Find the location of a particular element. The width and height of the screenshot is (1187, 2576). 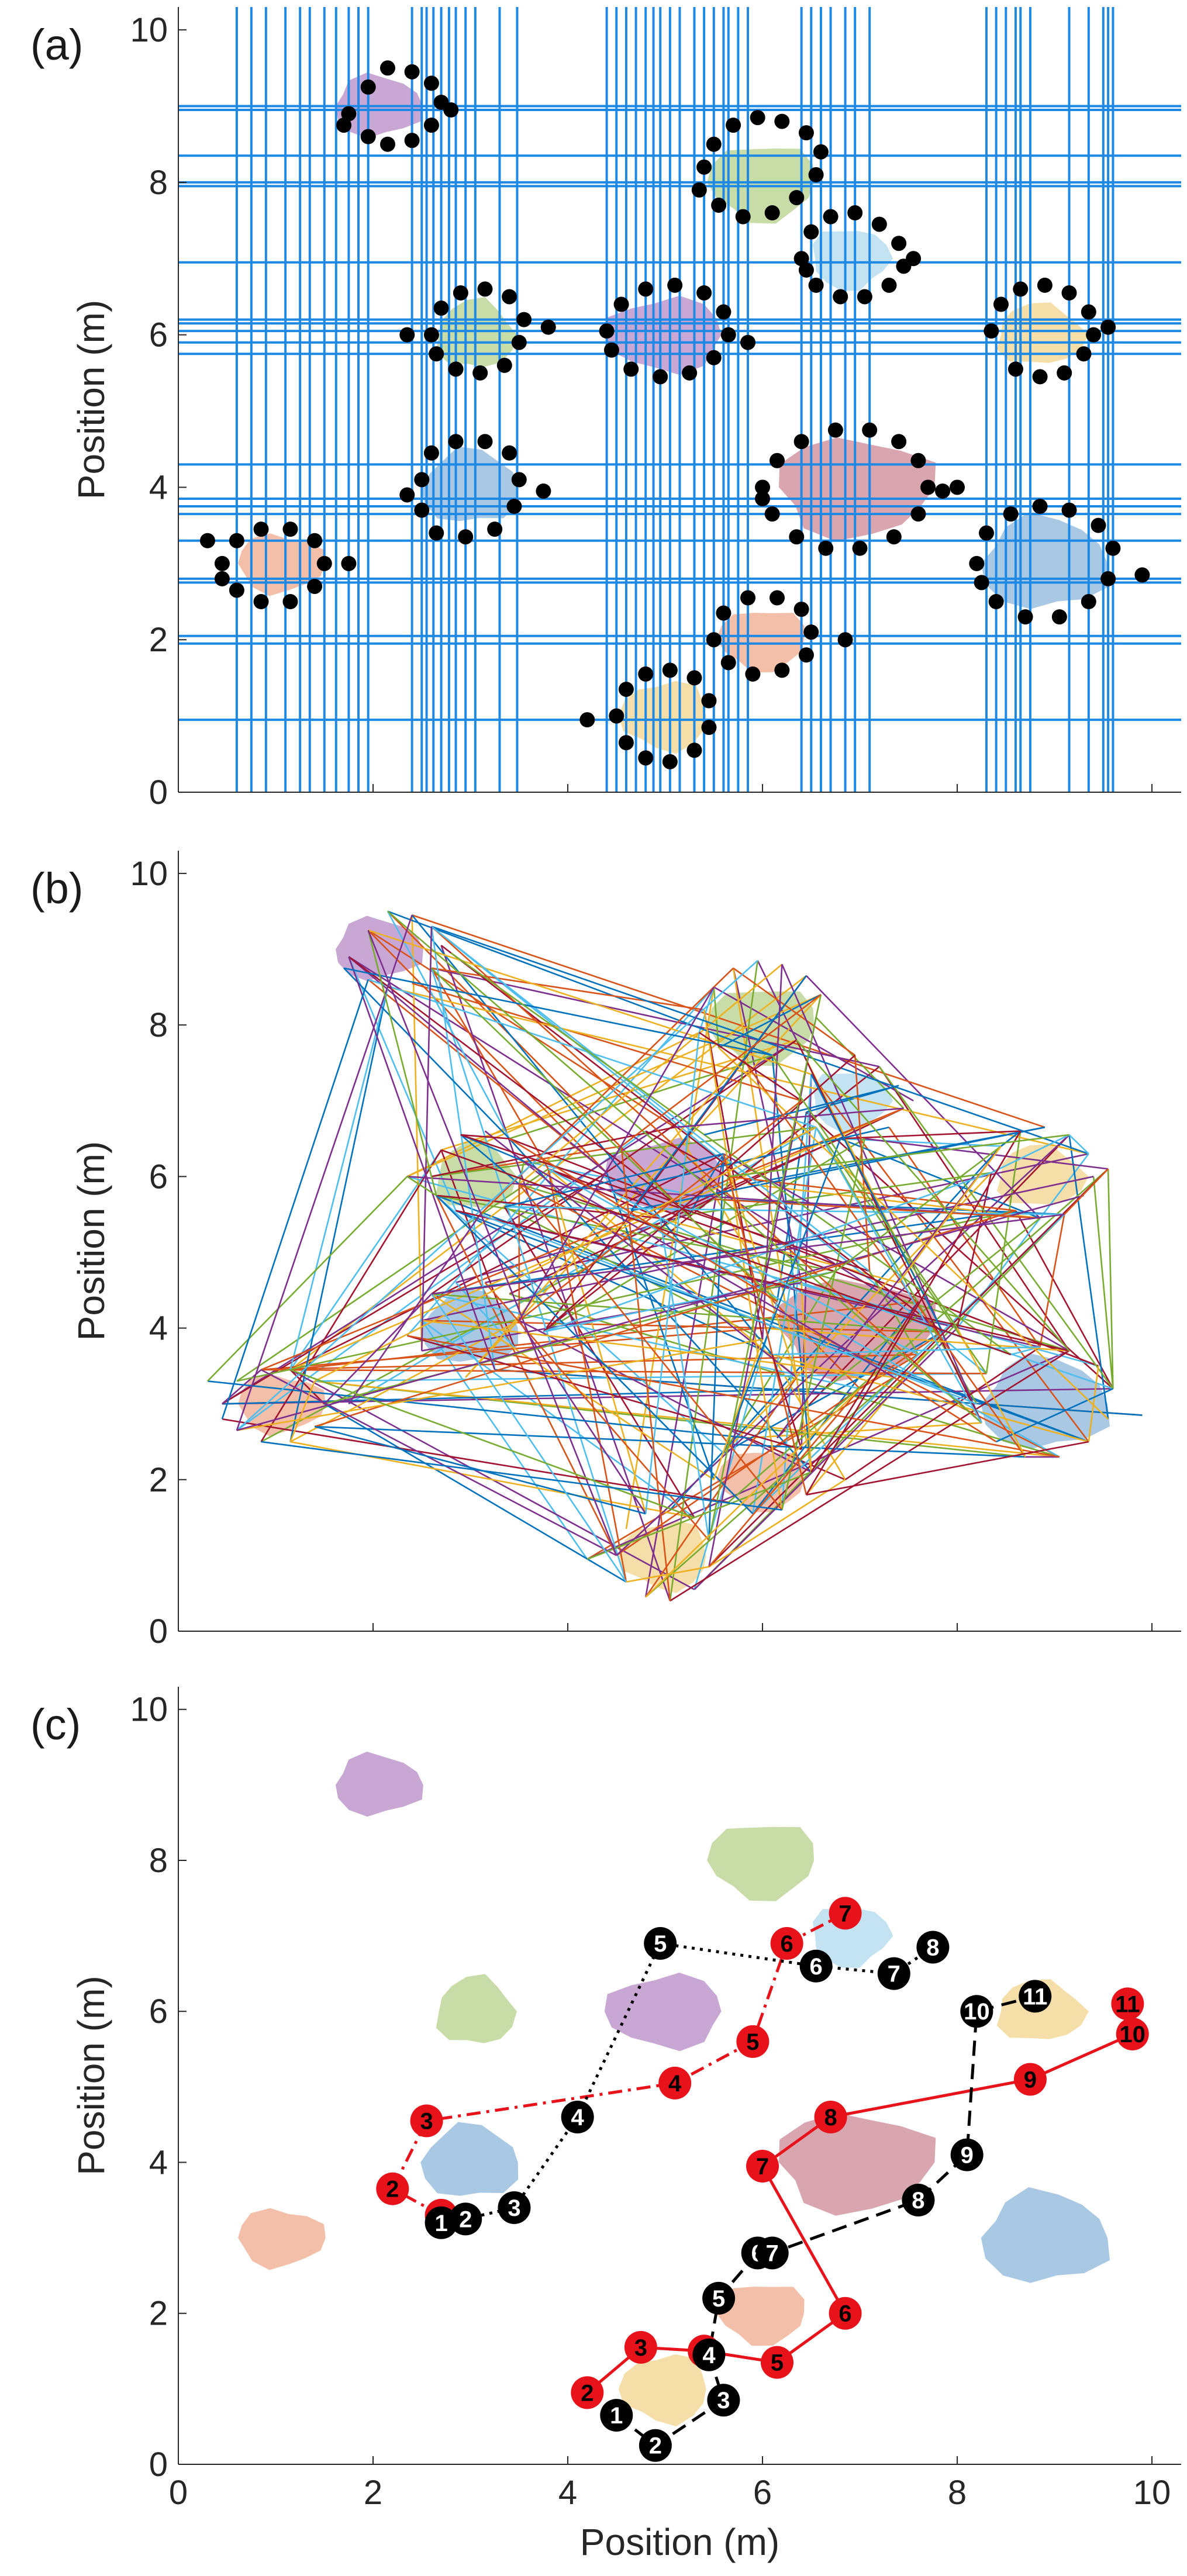

waypoint-label: 11 is located at coordinates (1035, 1996).